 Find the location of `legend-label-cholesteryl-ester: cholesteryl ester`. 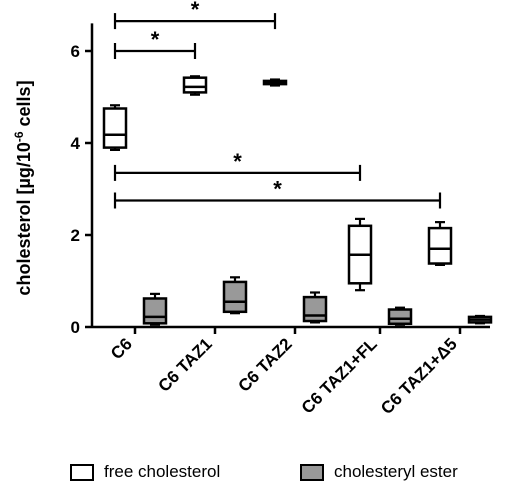

legend-label-cholesteryl-ester: cholesteryl ester is located at coordinates (396, 471).